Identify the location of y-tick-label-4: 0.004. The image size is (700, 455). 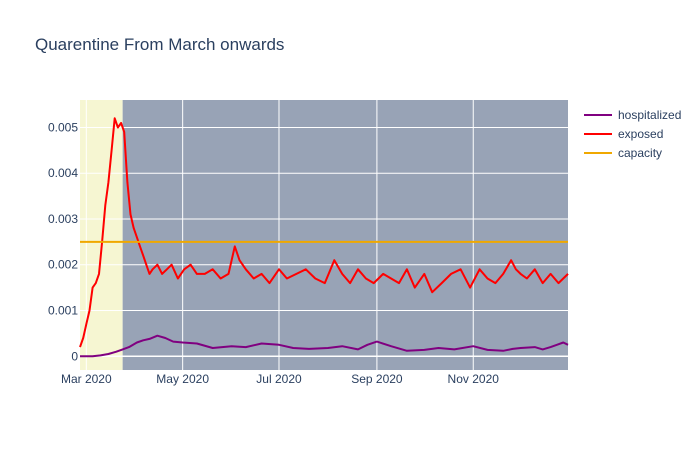
(63, 173).